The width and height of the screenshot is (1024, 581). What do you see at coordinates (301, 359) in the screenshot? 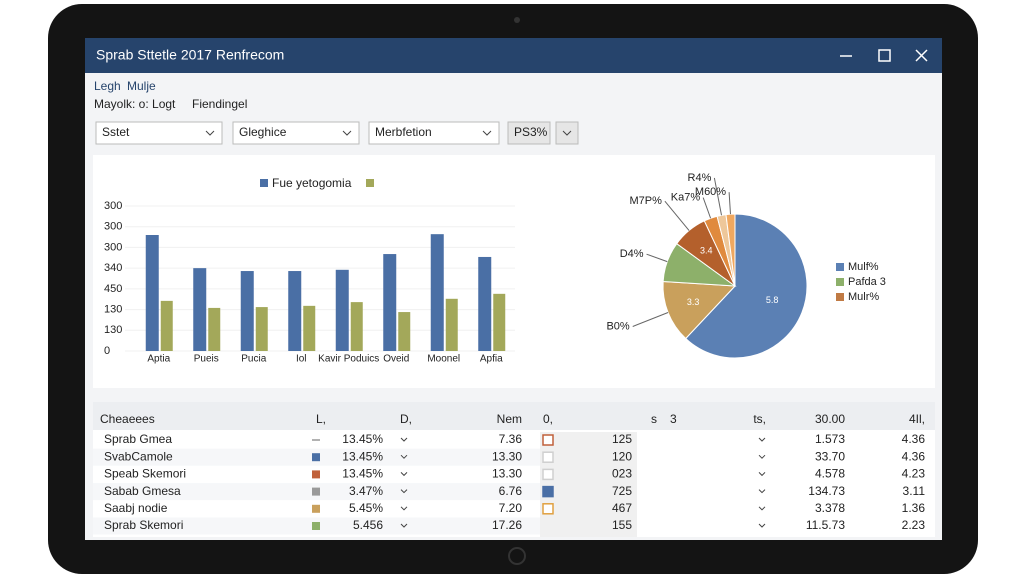
I see `x-tick-label: Iol` at bounding box center [301, 359].